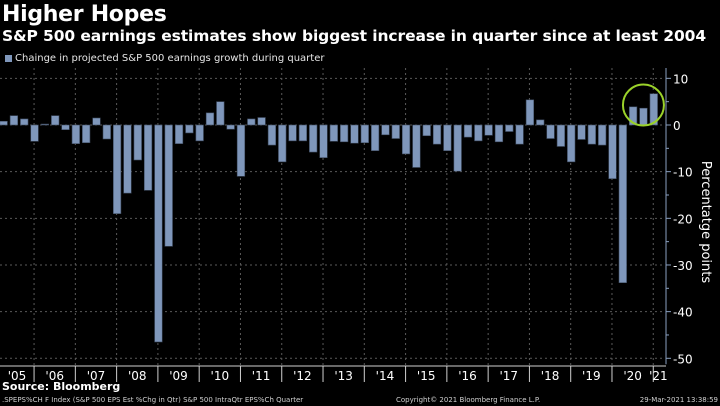  What do you see at coordinates (467, 376) in the screenshot?
I see `x-tick-label: '16` at bounding box center [467, 376].